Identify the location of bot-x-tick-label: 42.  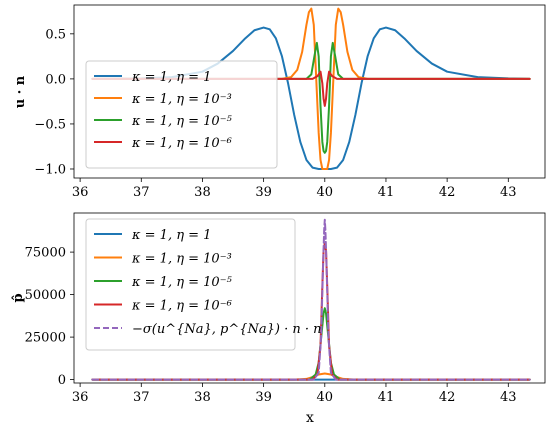
(447, 397).